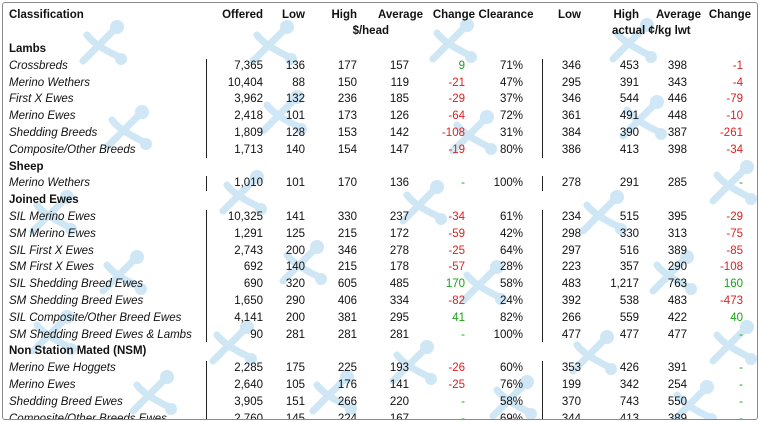  What do you see at coordinates (295, 416) in the screenshot?
I see `cell-low: 145` at bounding box center [295, 416].